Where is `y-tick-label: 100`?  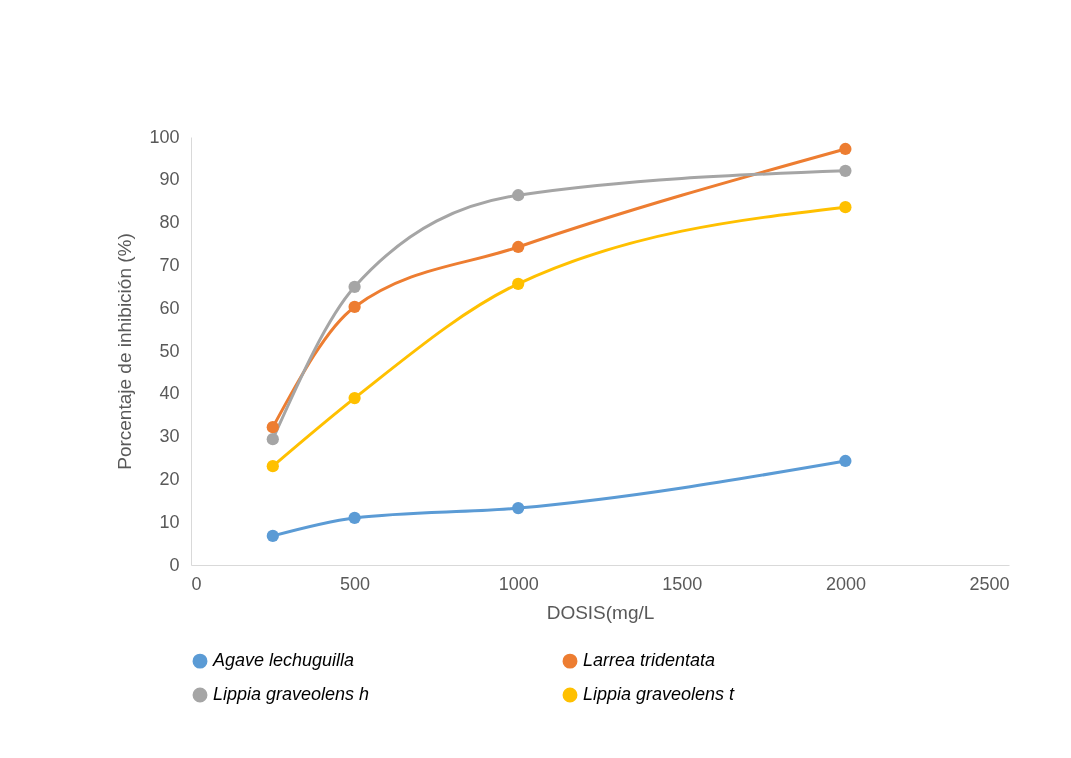
y-tick-label: 100 is located at coordinates (164, 136).